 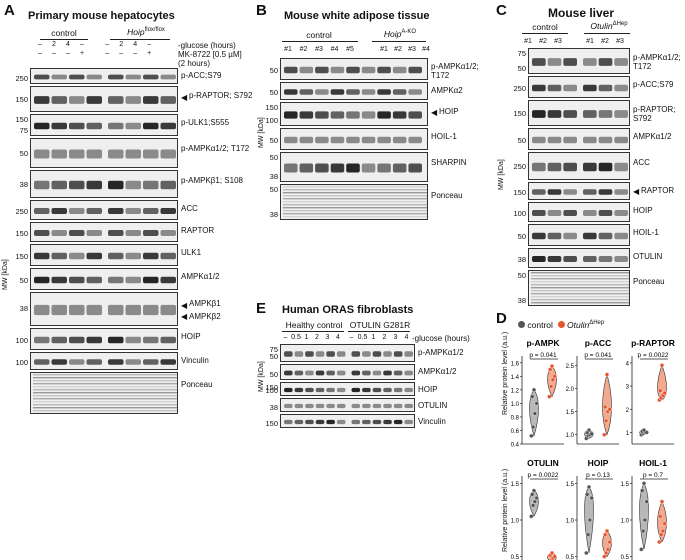 I want to click on violin-1-ticklabel-1: 1.5, so click(x=570, y=413).